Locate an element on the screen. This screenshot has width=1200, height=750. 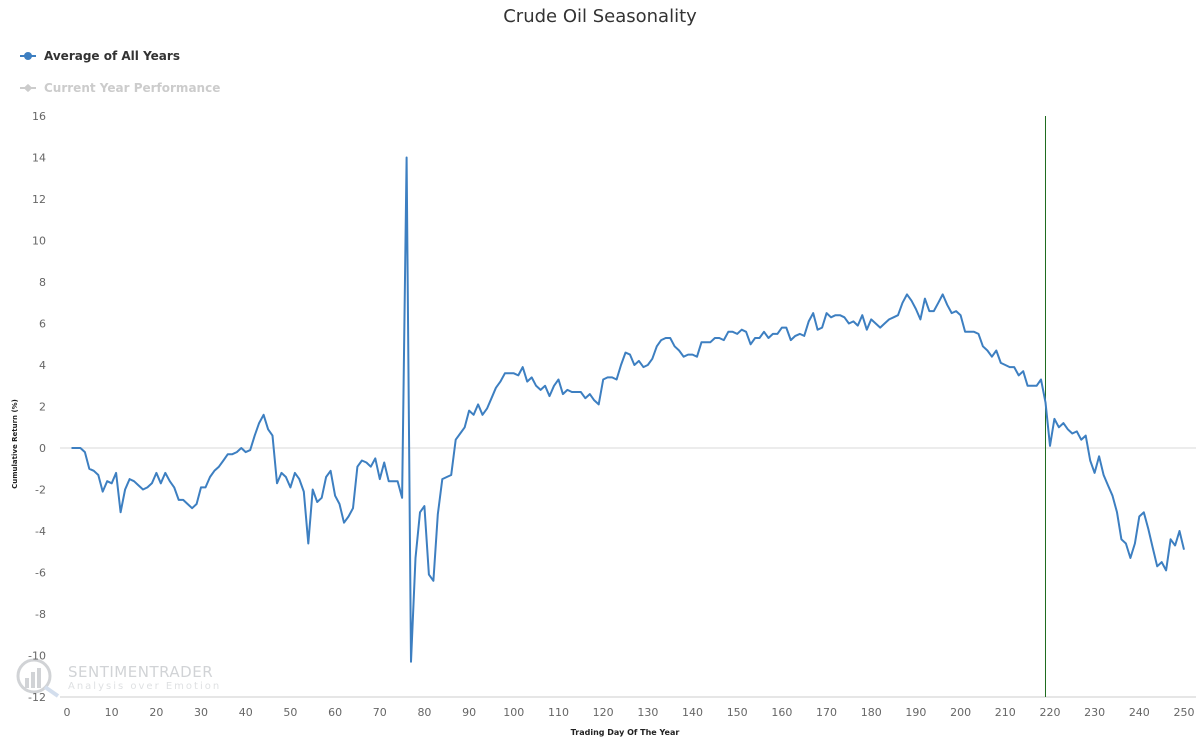
y-tick-label: -6 is located at coordinates (40, 573).